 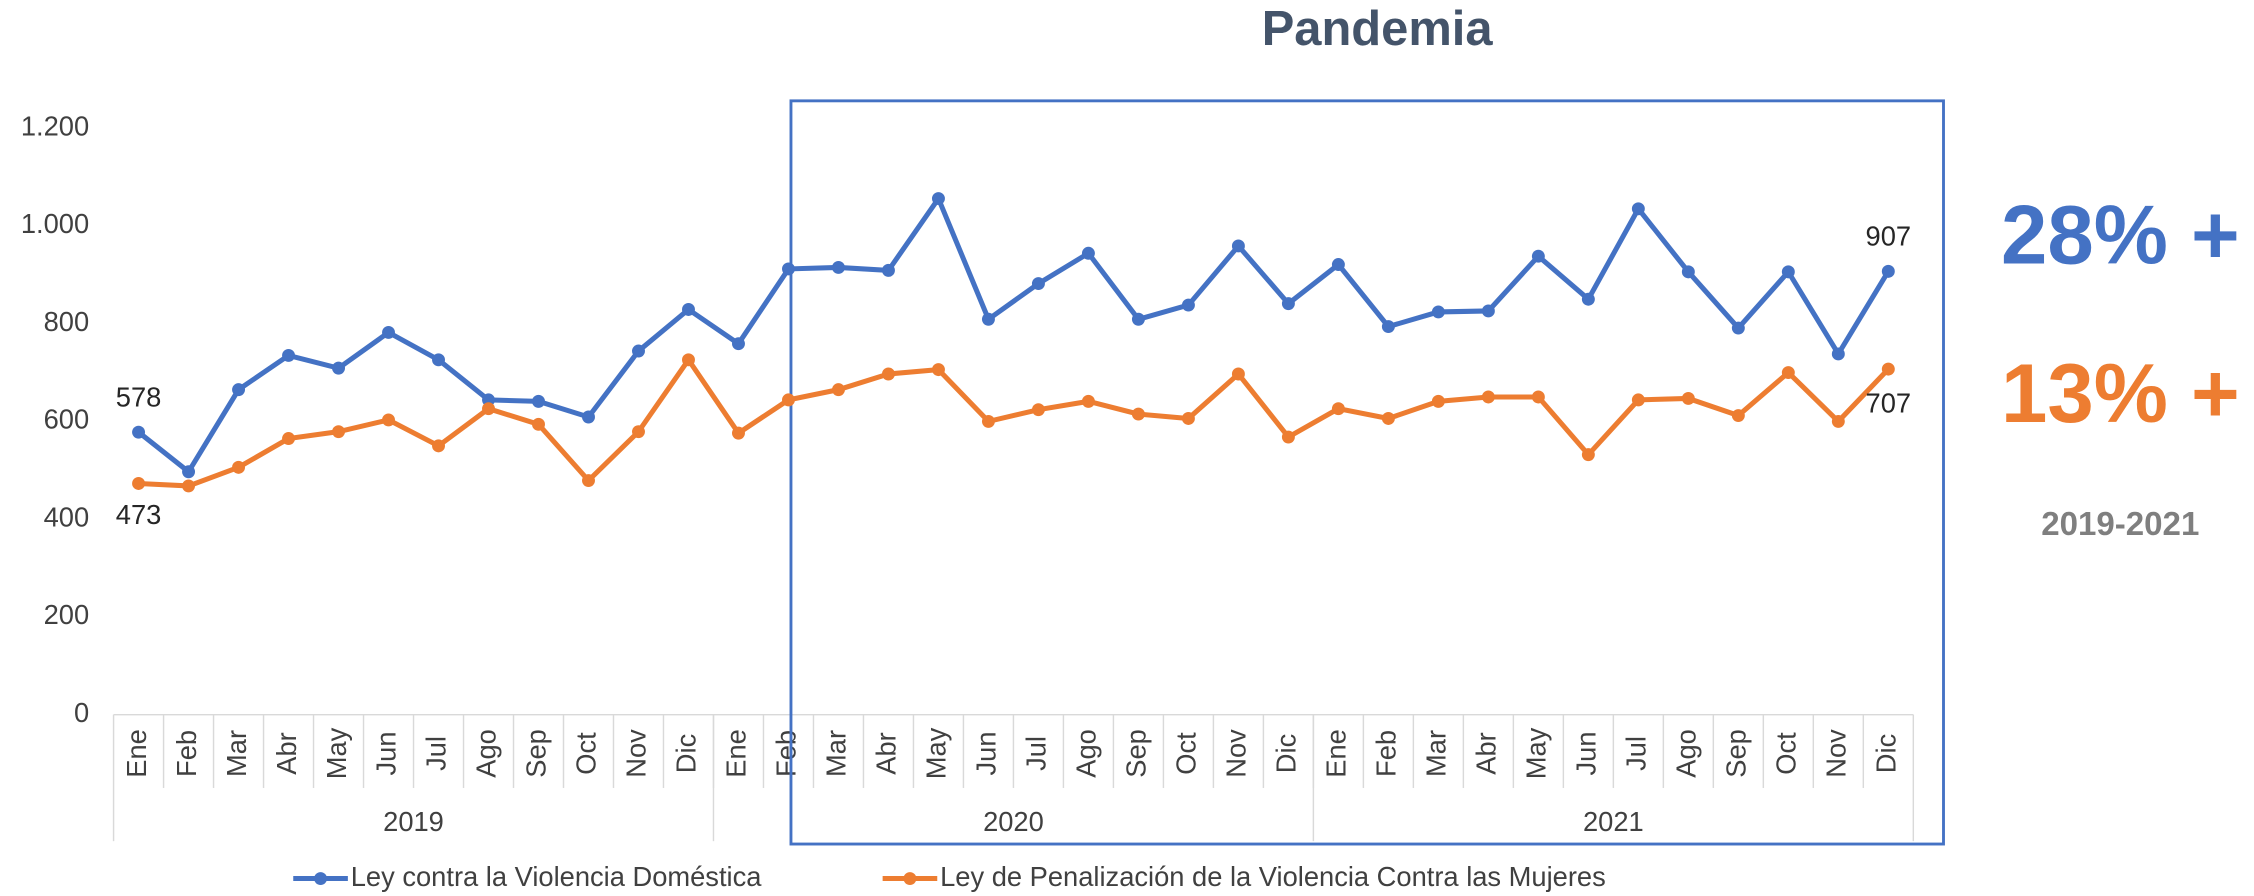 What do you see at coordinates (55, 125) in the screenshot?
I see `y-tick-label: 1.200` at bounding box center [55, 125].